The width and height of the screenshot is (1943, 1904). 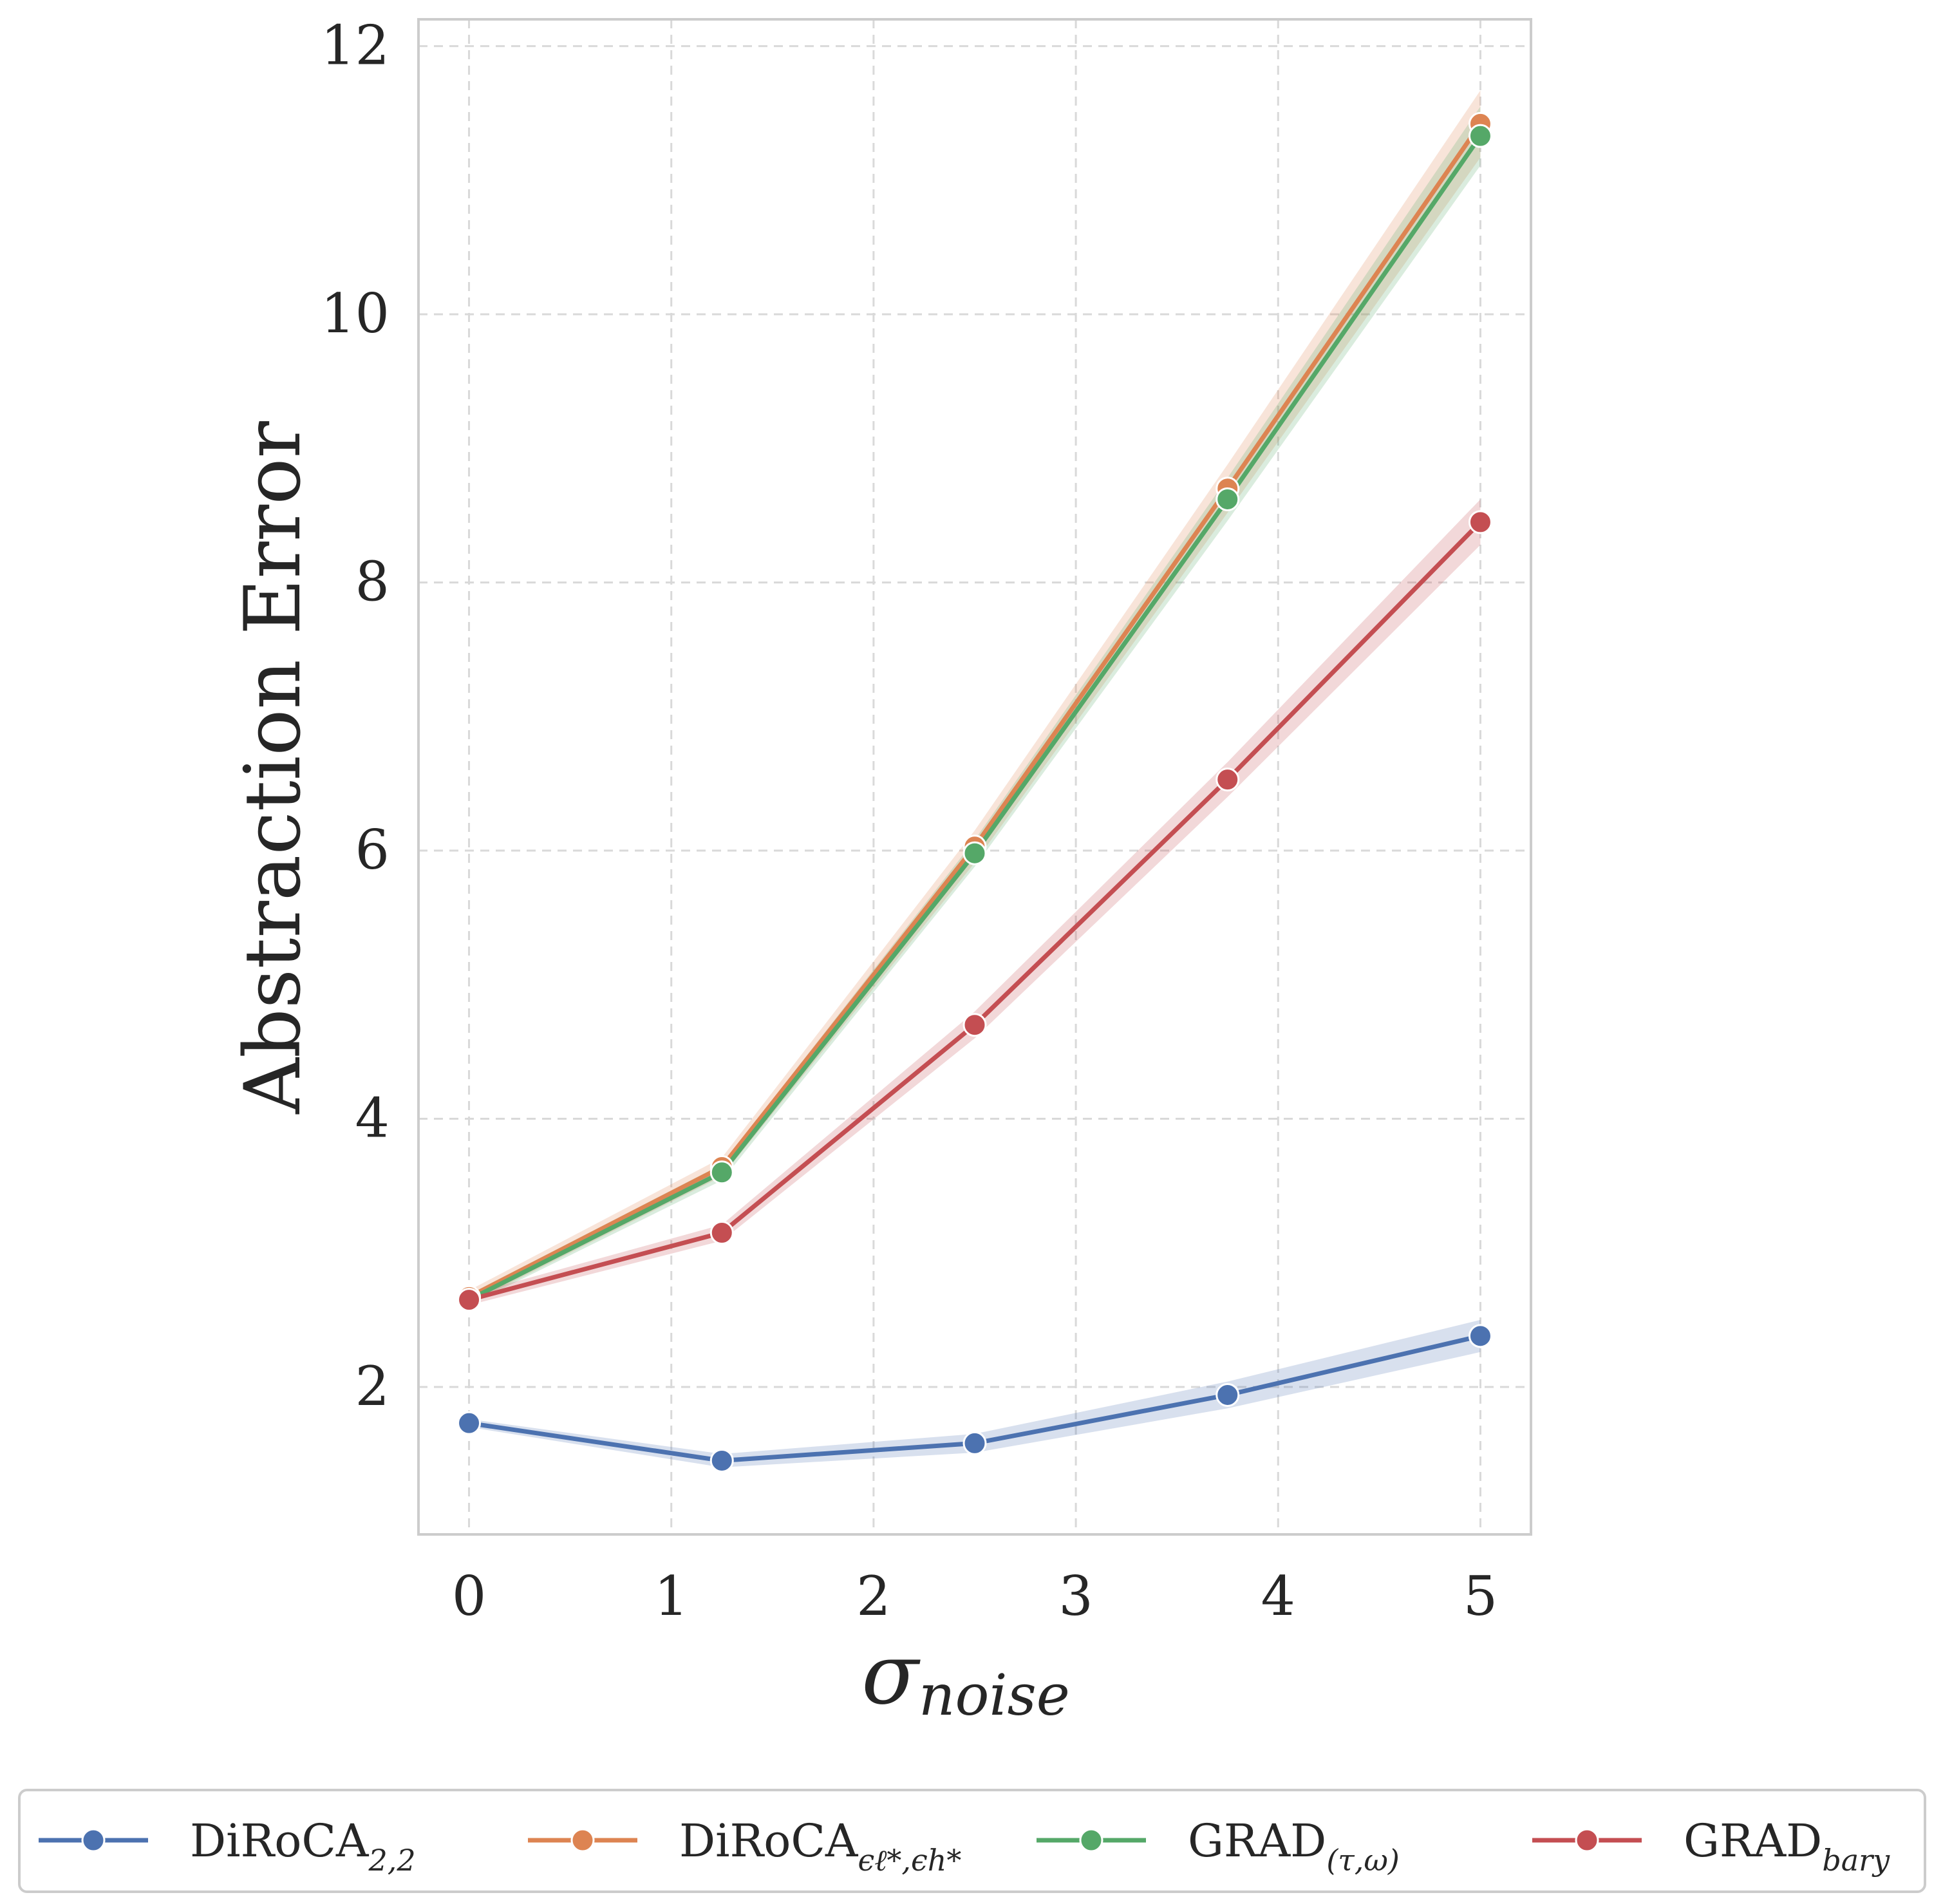 What do you see at coordinates (355, 46) in the screenshot?
I see `y-tick-label: 12` at bounding box center [355, 46].